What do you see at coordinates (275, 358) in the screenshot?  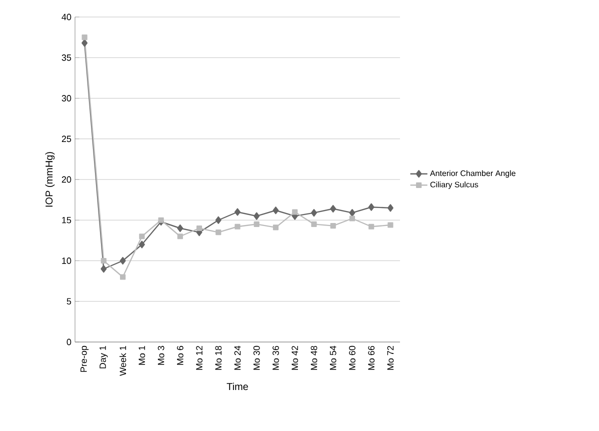 I see `x-tick-label: Mo 36` at bounding box center [275, 358].